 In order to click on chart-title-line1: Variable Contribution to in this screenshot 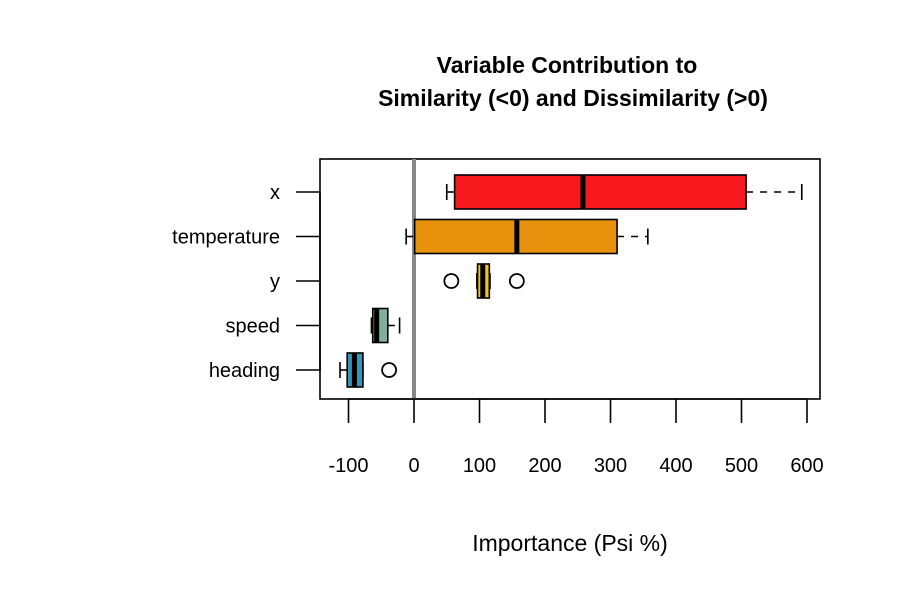, I will do `click(567, 65)`.